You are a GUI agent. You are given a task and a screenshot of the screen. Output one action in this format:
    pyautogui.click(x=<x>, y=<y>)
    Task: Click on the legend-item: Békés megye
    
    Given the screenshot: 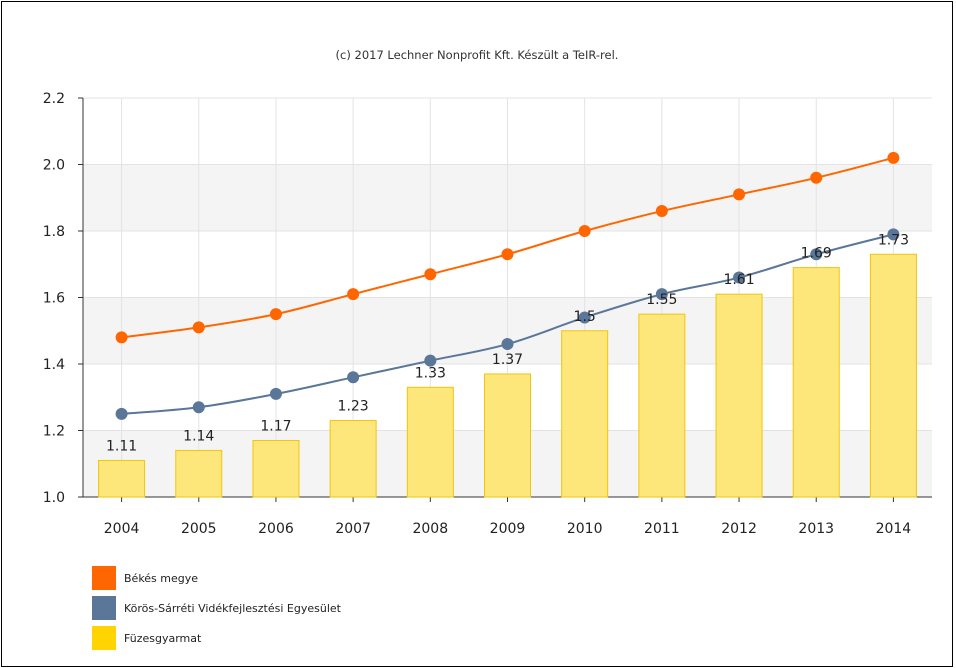 What is the action you would take?
    pyautogui.click(x=216, y=578)
    